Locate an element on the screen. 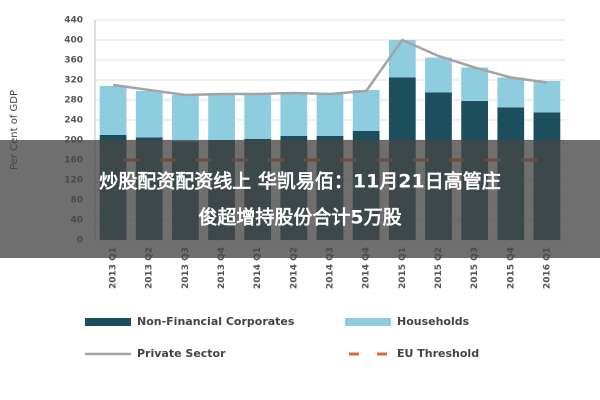 The width and height of the screenshot is (600, 400). legend-label: EU Threshold is located at coordinates (438, 353).